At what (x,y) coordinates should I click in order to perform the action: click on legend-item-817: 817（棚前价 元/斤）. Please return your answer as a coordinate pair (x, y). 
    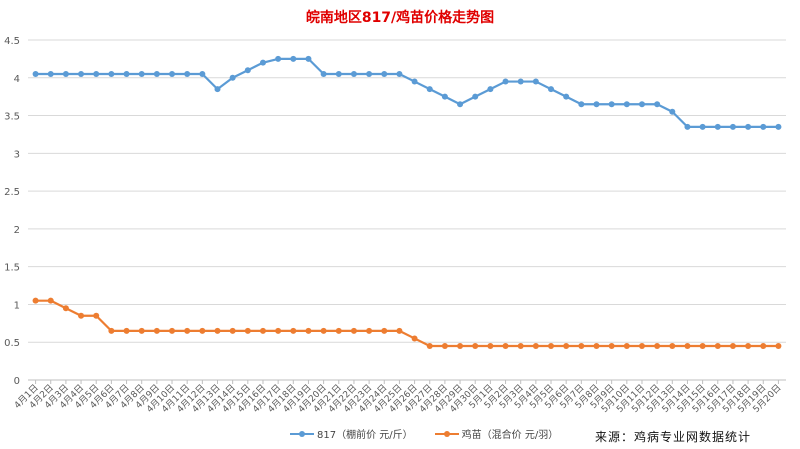
    Looking at the image, I should click on (351, 433).